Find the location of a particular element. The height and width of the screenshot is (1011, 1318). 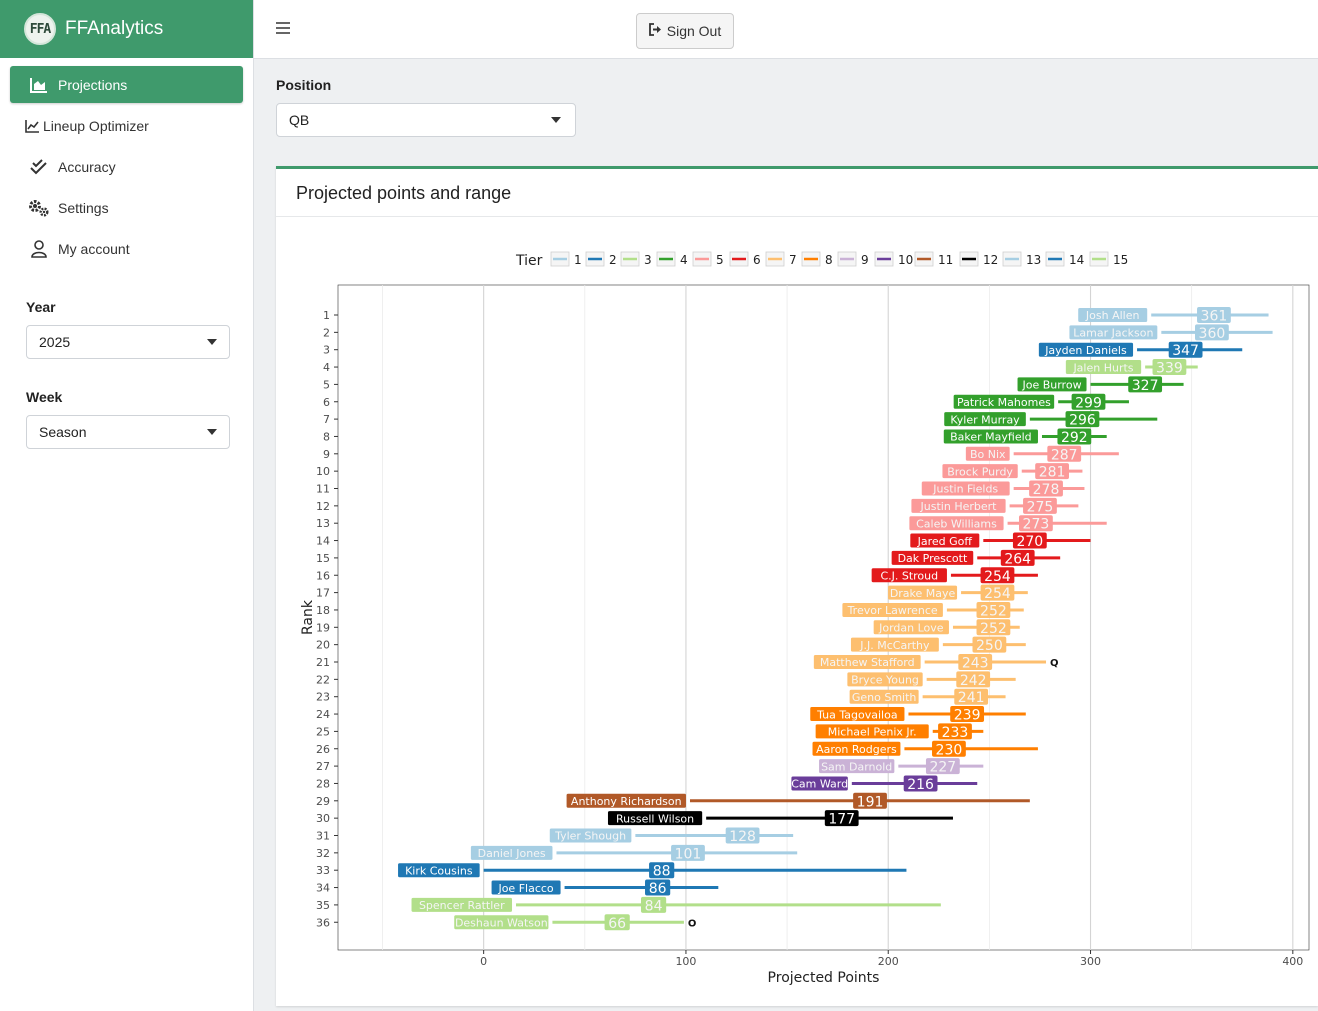

points-label: 270 is located at coordinates (1029, 542).